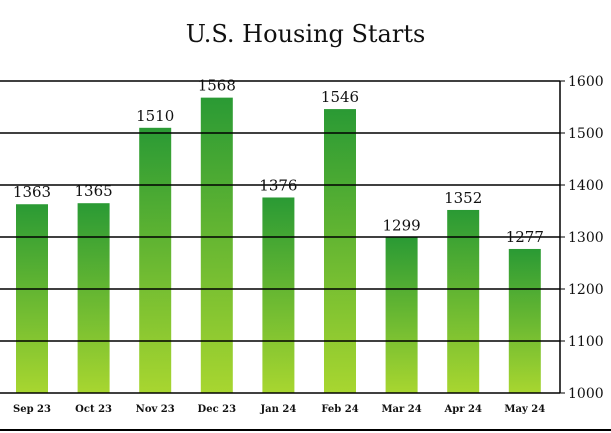  Describe the element at coordinates (155, 116) in the screenshot. I see `data-label: 1510` at that location.